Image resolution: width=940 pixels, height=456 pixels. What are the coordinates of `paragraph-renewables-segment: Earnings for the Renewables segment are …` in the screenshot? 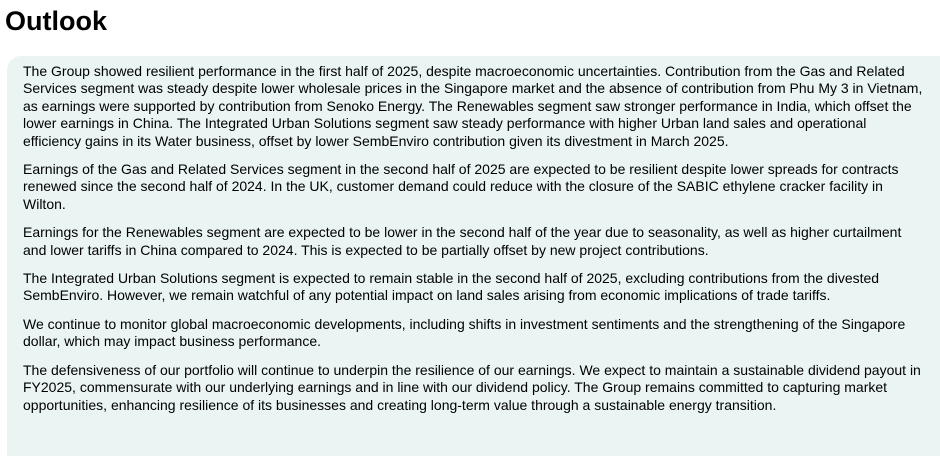 It's located at (462, 241).